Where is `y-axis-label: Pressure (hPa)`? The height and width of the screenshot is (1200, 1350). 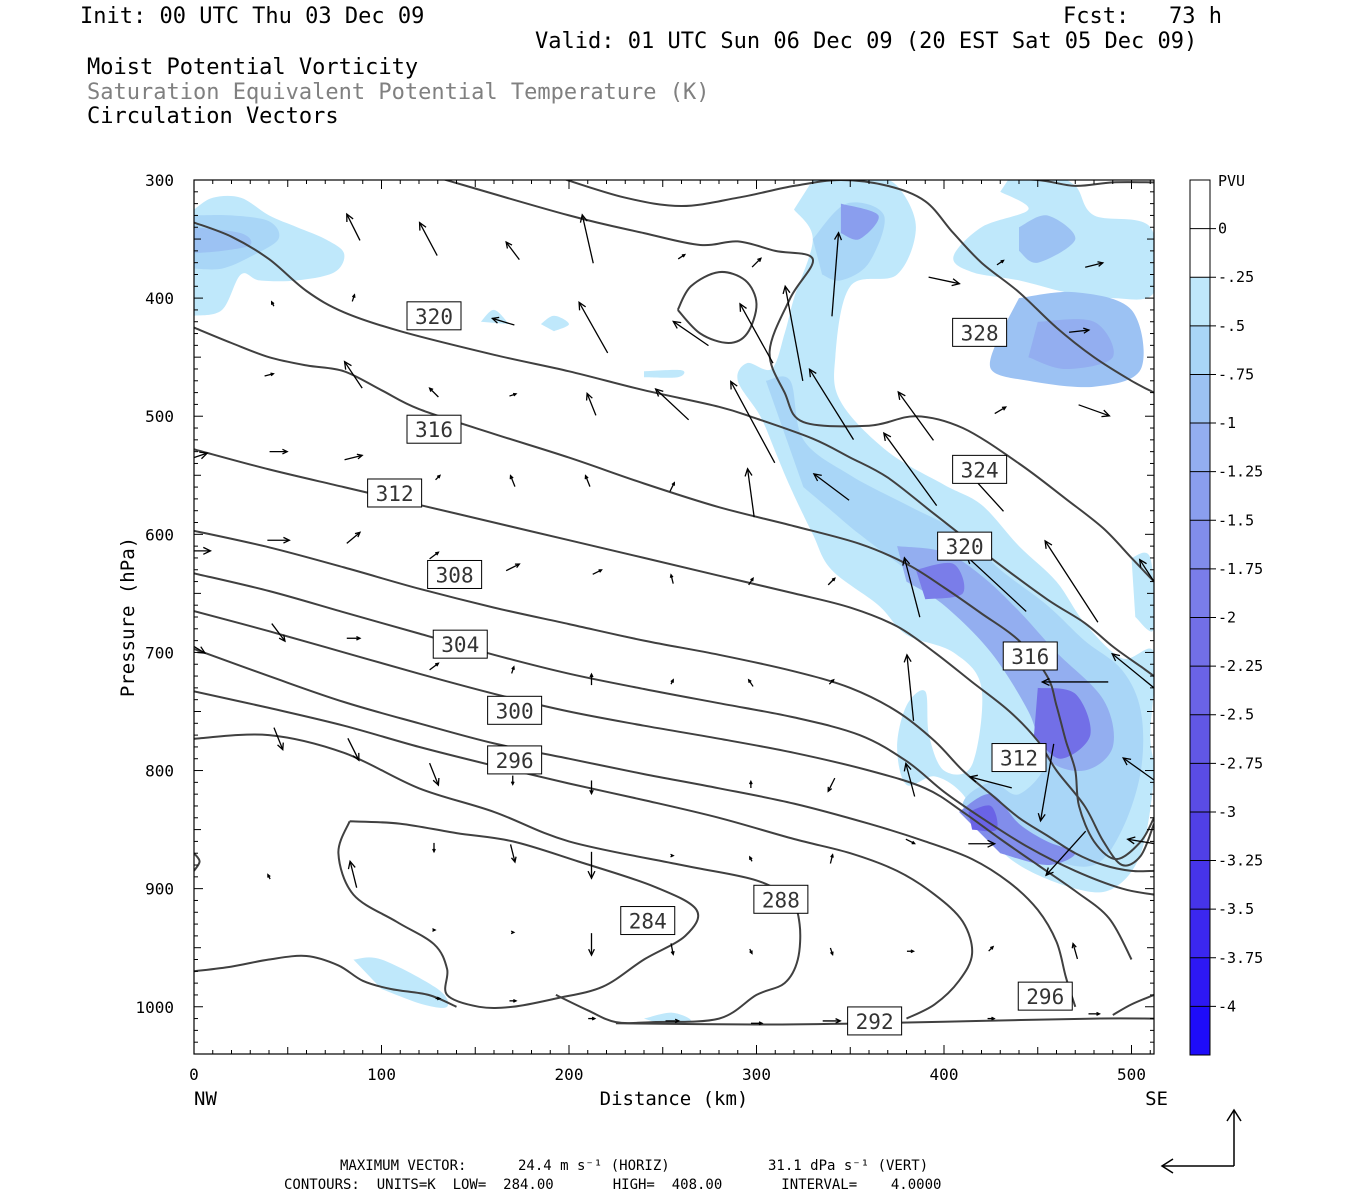
y-axis-label: Pressure (hPa) is located at coordinates (128, 617).